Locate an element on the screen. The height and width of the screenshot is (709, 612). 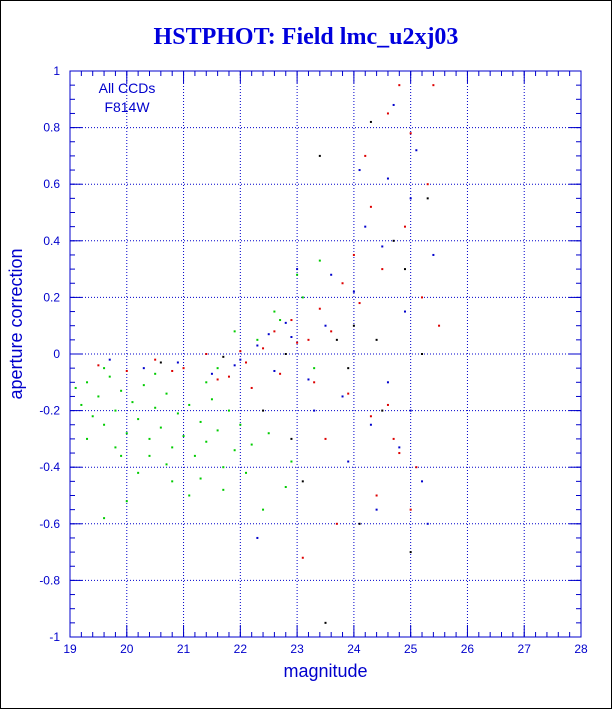
x-tick-label: 25 is located at coordinates (411, 649).